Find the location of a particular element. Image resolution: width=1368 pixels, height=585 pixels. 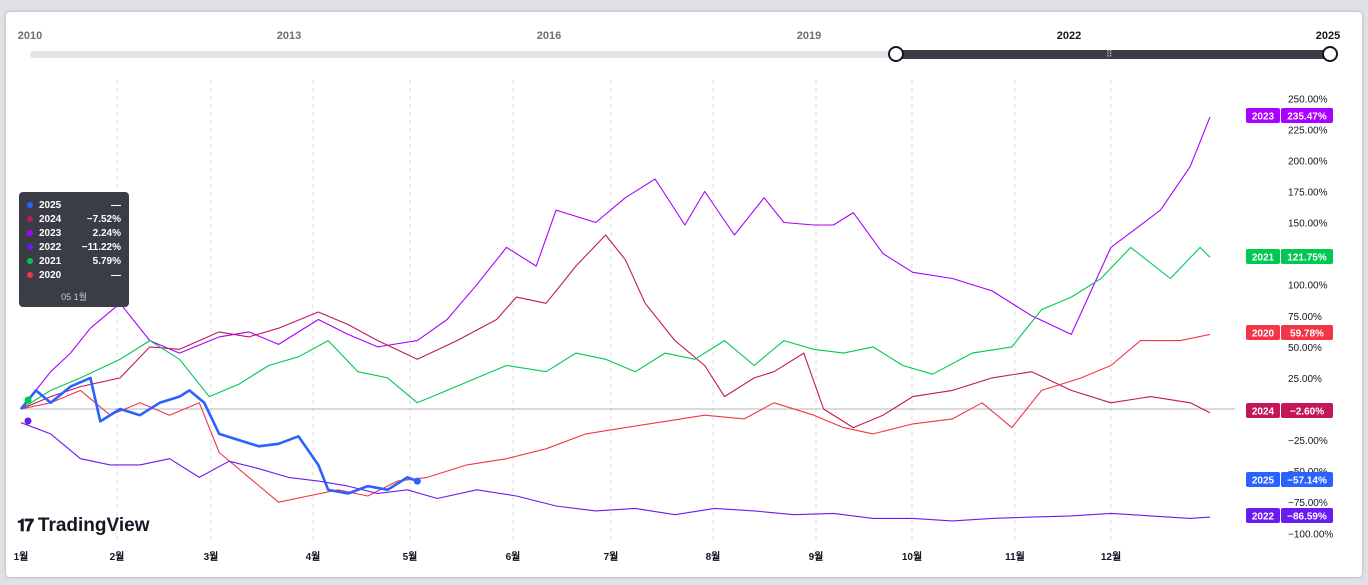

tooltip-value: 2.24% is located at coordinates (106, 233).